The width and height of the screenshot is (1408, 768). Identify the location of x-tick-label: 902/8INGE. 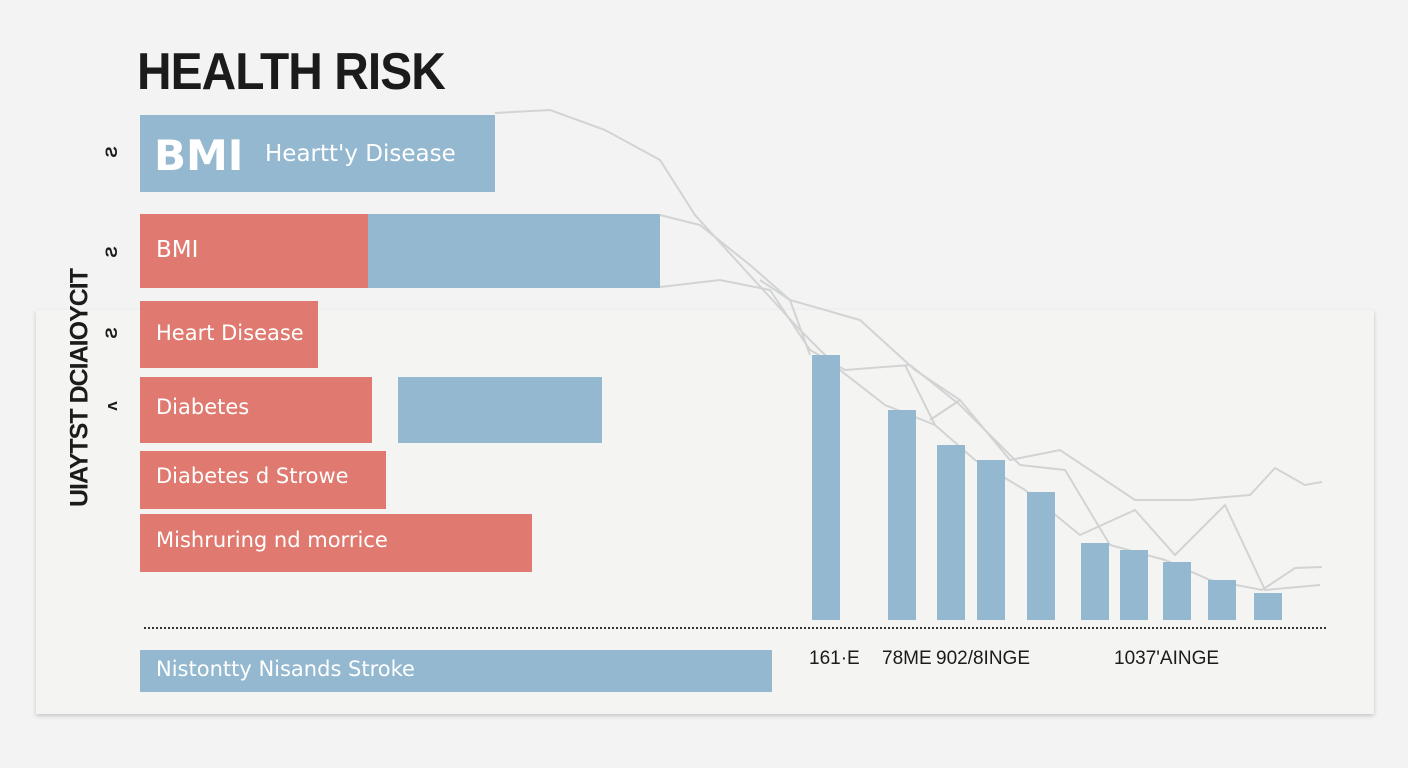
(983, 658).